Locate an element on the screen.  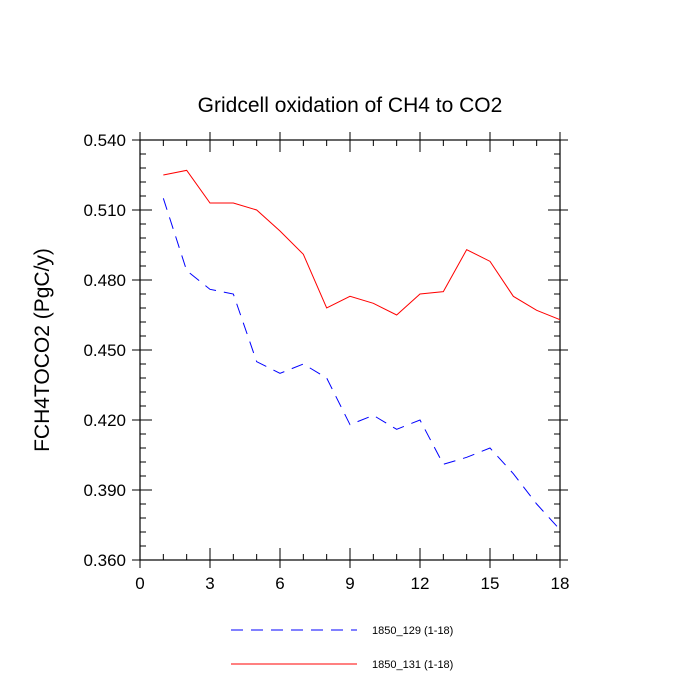
y-tick-label: 0.420 is located at coordinates (104, 420).